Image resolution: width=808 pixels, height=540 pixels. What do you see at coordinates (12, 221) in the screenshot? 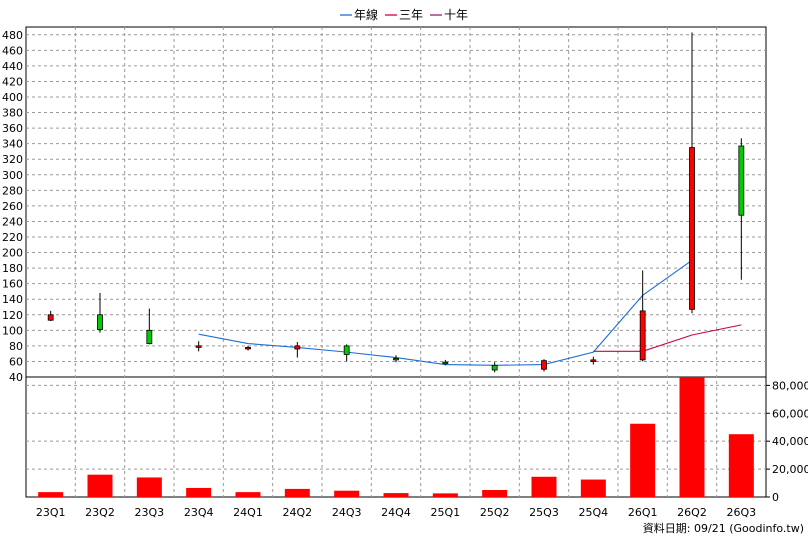
I see `price-tick-label: 240` at bounding box center [12, 221].